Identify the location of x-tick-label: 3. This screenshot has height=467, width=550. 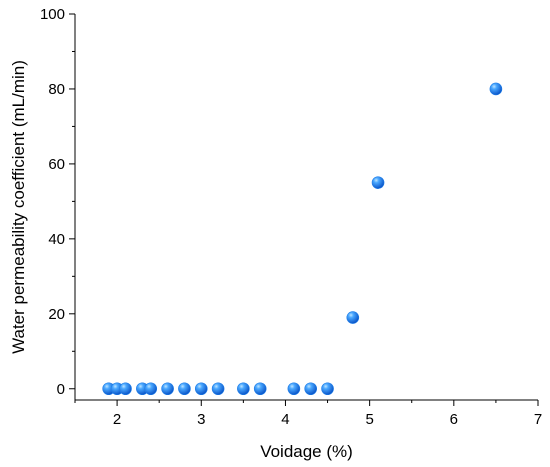
(201, 419).